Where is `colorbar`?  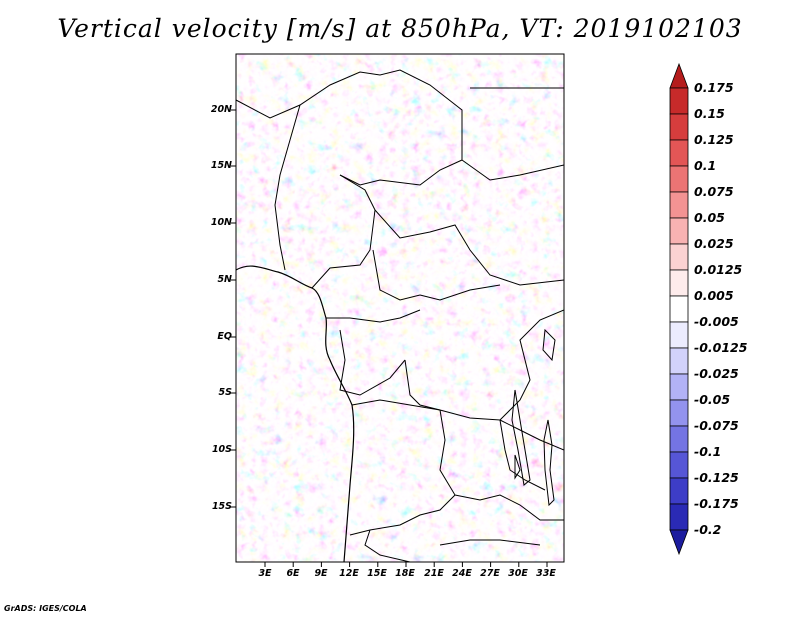 colorbar is located at coordinates (679, 309).